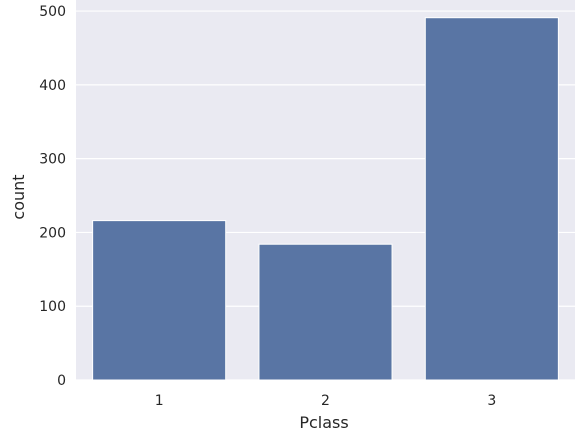 The image size is (581, 441). What do you see at coordinates (52, 160) in the screenshot?
I see `y-tick-label: 300` at bounding box center [52, 160].